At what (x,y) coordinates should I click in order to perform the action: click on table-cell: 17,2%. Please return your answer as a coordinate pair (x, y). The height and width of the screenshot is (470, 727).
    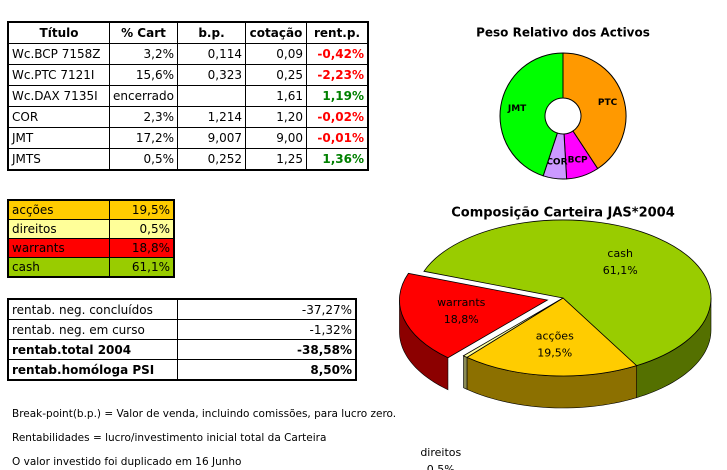
    Looking at the image, I should click on (143, 138).